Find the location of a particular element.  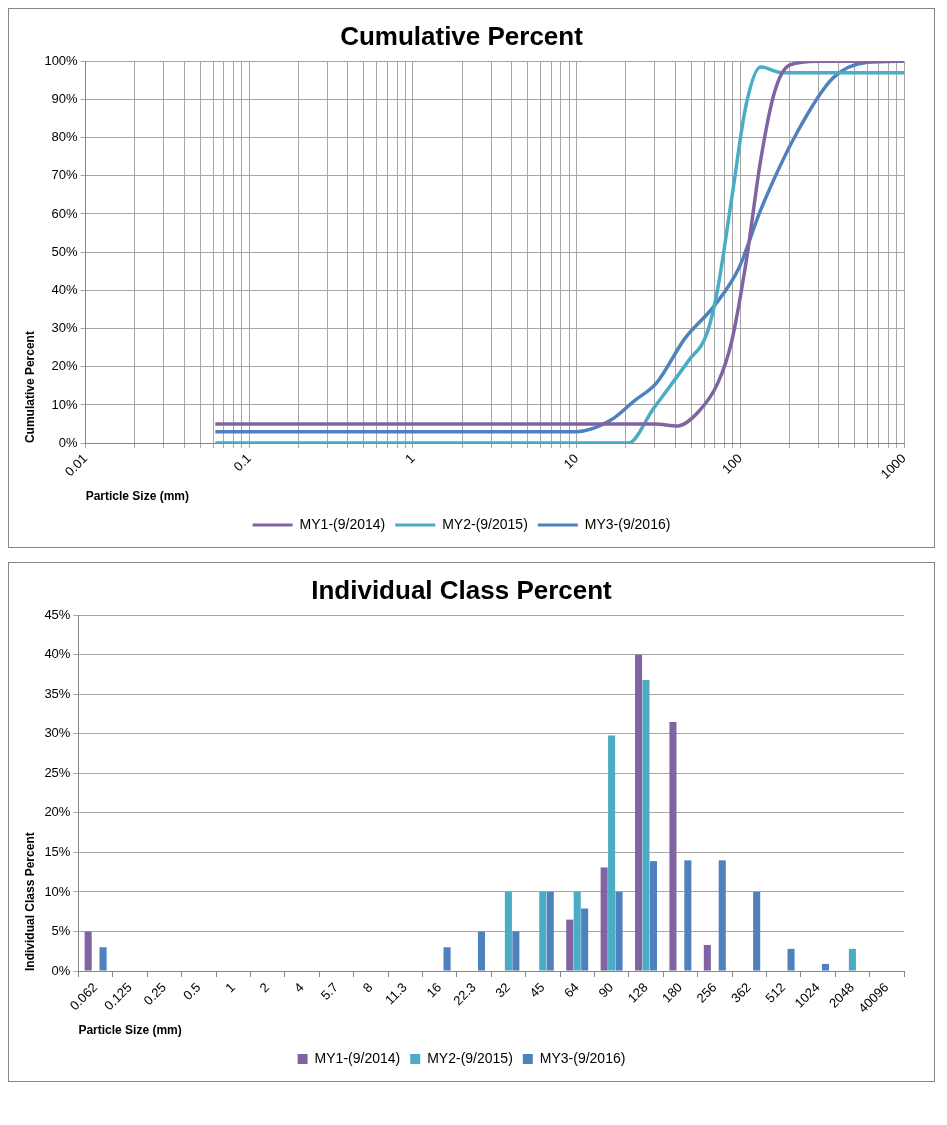

y-tick-label: 100% is located at coordinates (61, 60).